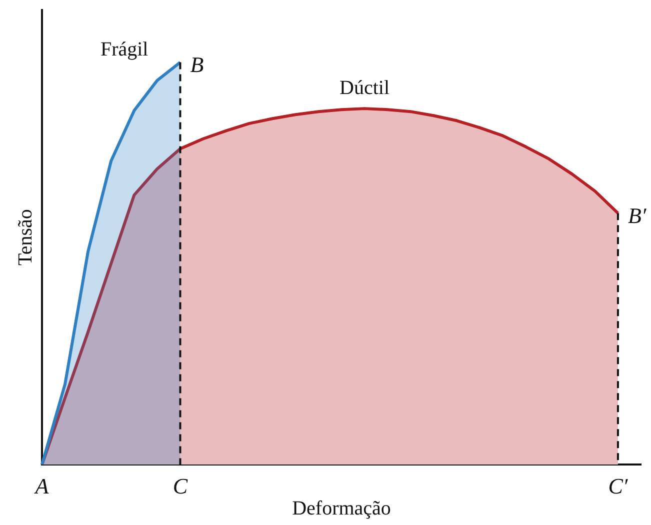 Image resolution: width=651 pixels, height=525 pixels. Describe the element at coordinates (124, 49) in the screenshot. I see `series-label: Frágil` at that location.